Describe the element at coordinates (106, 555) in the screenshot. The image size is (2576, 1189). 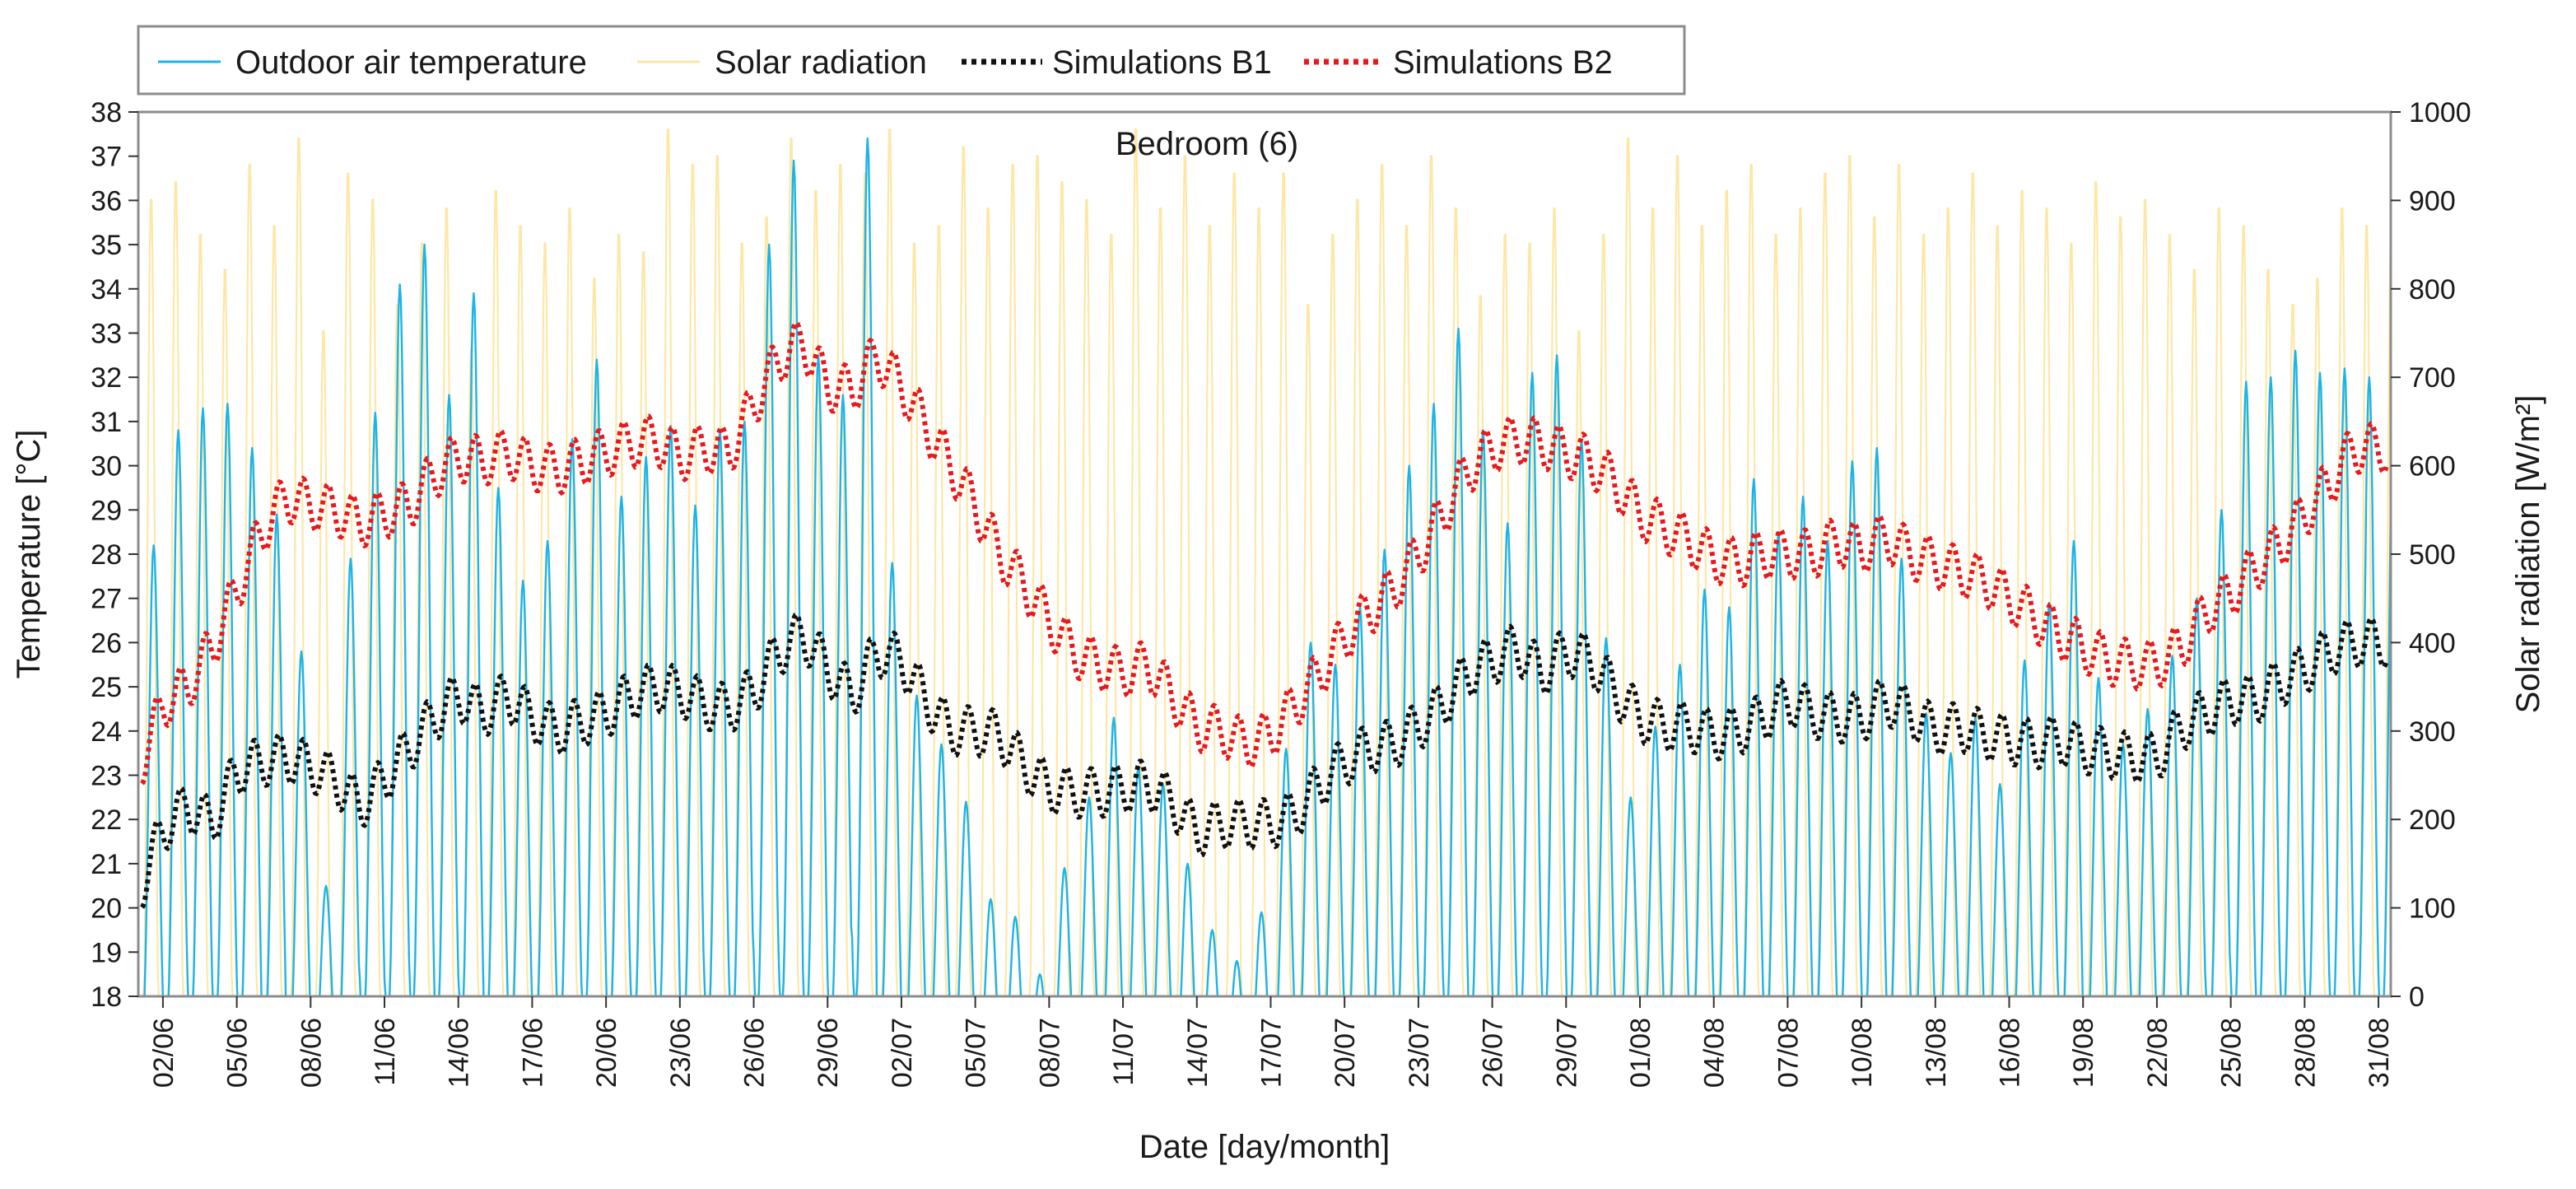
I see `y-tick-label: 28` at that location.